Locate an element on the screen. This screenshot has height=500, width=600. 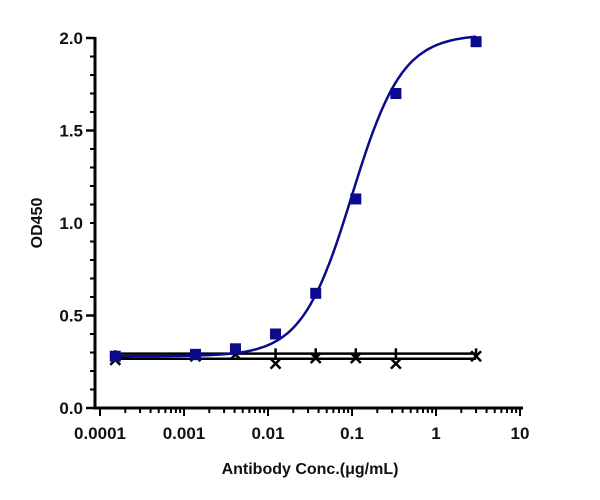
x-tick-label: 1 is located at coordinates (435, 433).